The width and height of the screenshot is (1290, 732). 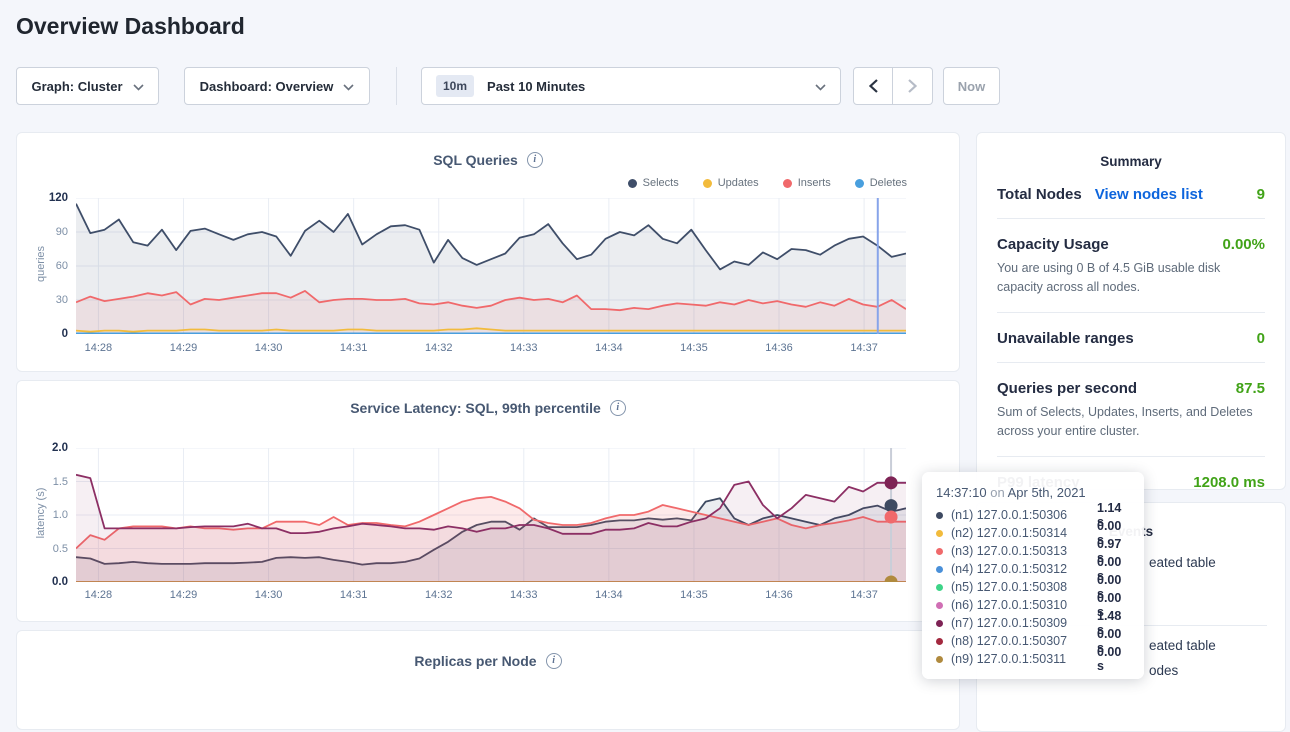 I want to click on summary-row-label: Unavailable ranges, so click(x=1065, y=338).